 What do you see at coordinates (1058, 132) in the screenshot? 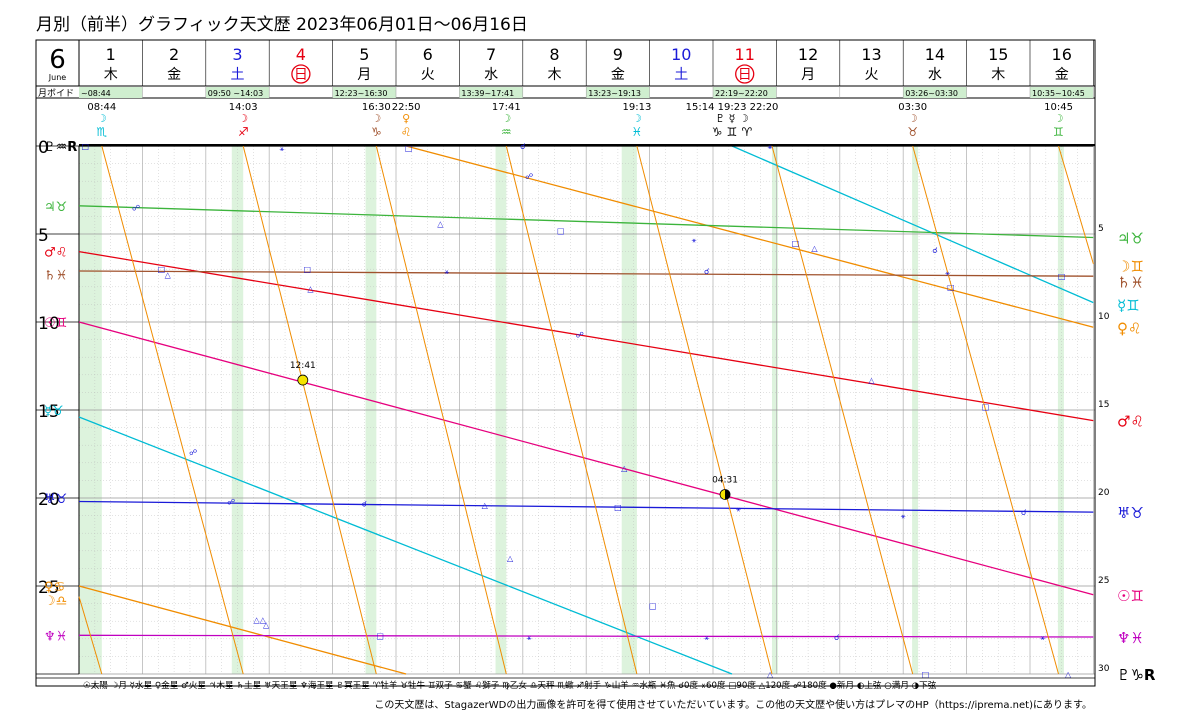
I see `ingress-sign: ♊` at bounding box center [1058, 132].